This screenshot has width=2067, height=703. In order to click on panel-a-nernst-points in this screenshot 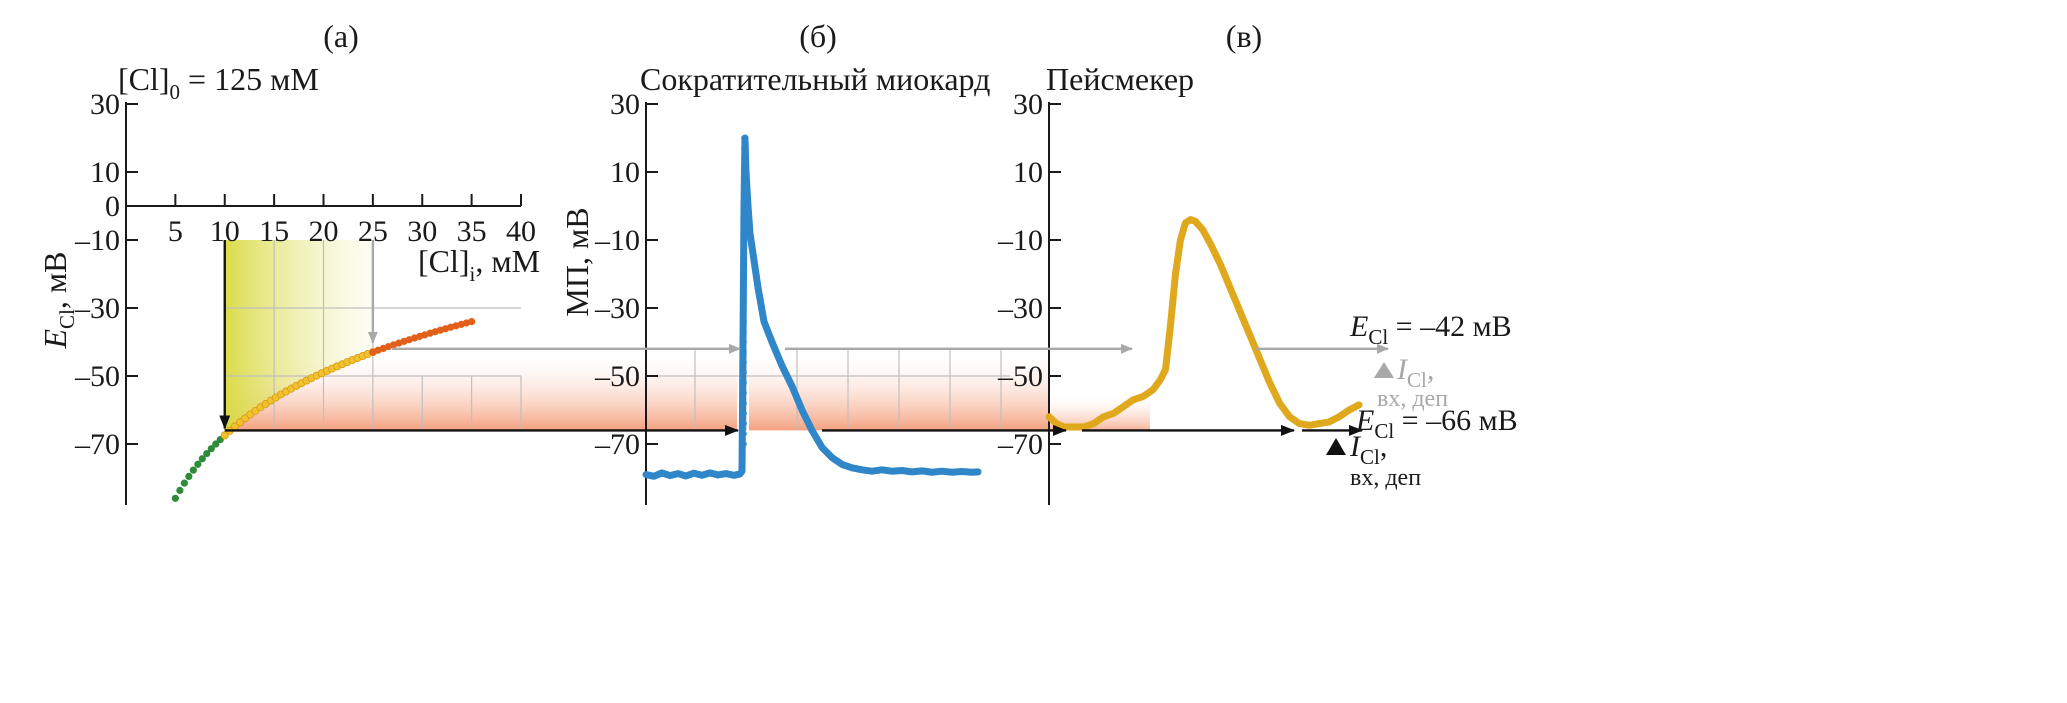, I will do `click(323, 409)`.